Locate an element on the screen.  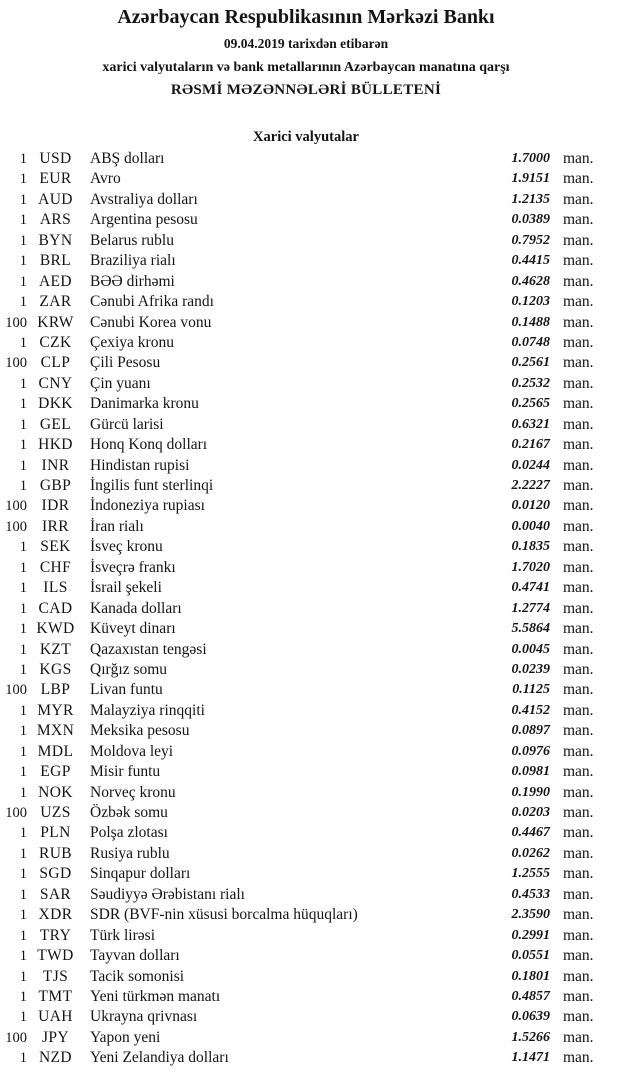
currency-name: Danimarka kronu is located at coordinates (144, 404).